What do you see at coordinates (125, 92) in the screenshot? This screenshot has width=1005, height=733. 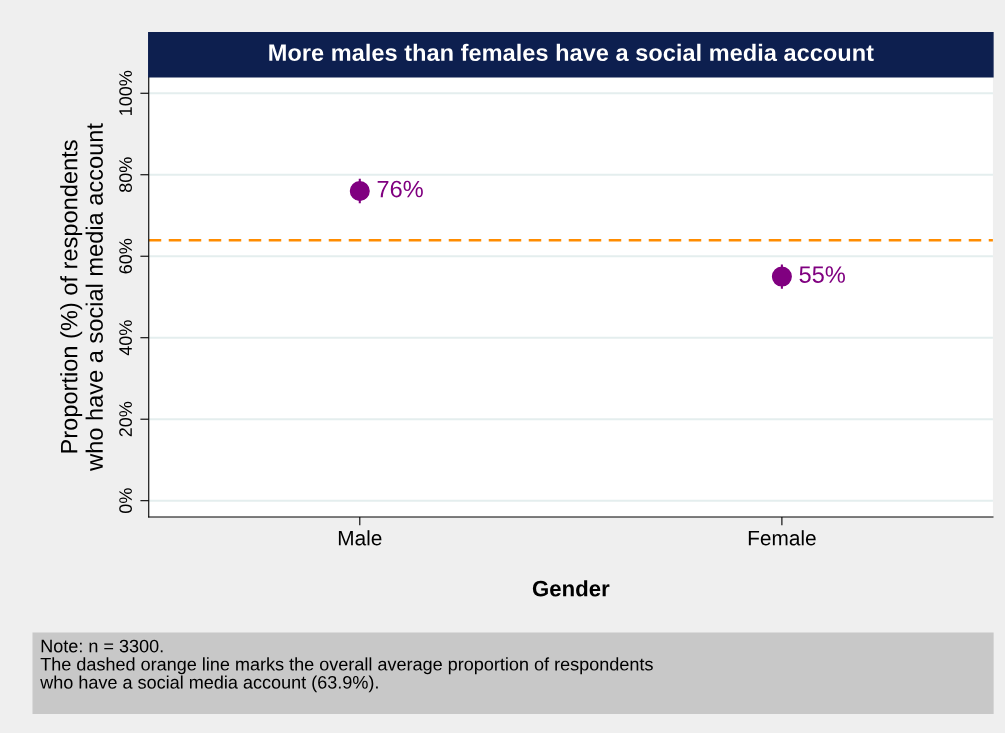 I see `y-tick-label: 100%` at bounding box center [125, 92].